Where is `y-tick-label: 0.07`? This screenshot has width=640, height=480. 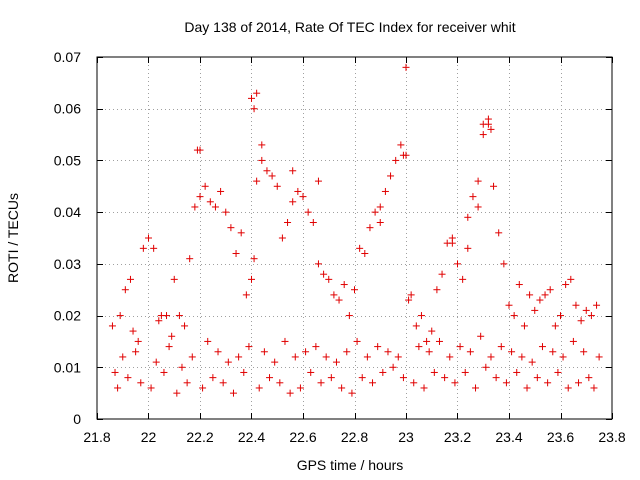 y-tick-label: 0.07 is located at coordinates (67, 57).